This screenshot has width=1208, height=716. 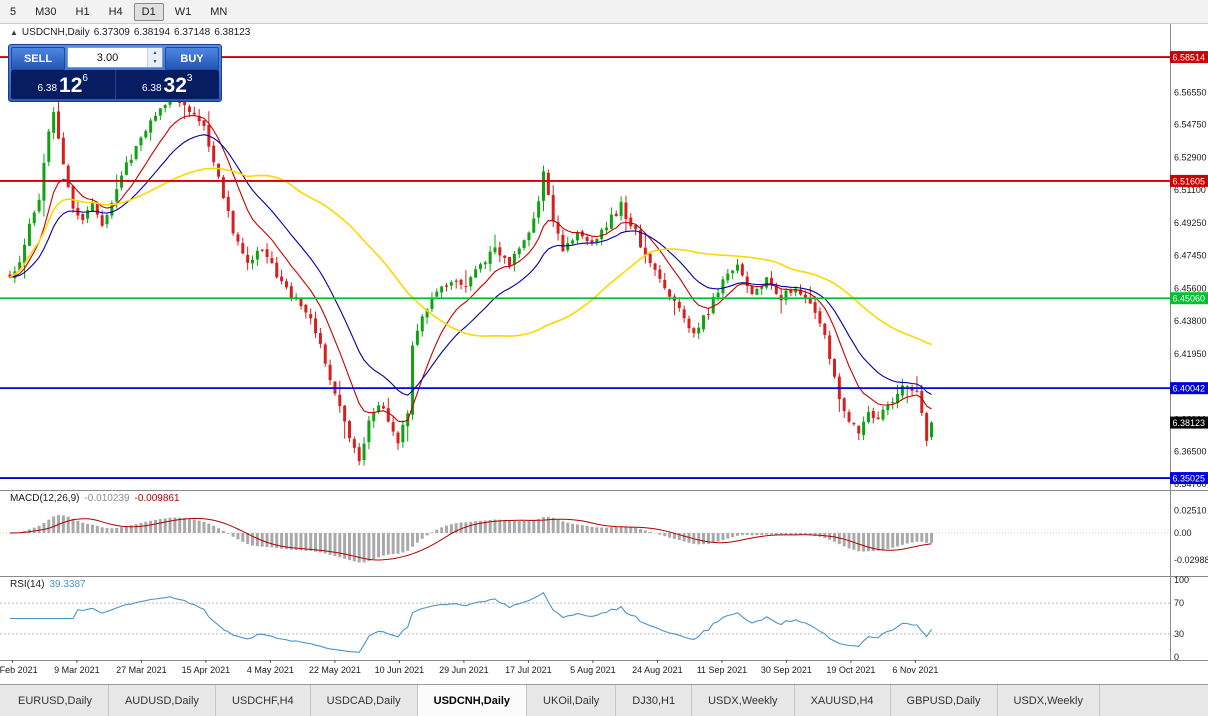 What do you see at coordinates (1190, 255) in the screenshot?
I see `price-tick-label: 6.47450` at bounding box center [1190, 255].